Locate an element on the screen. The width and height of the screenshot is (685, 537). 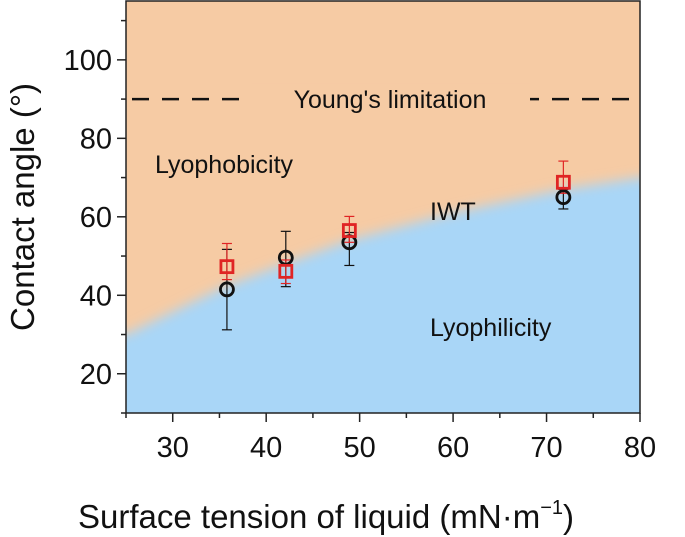
x-tick-label: 40 is located at coordinates (266, 448).